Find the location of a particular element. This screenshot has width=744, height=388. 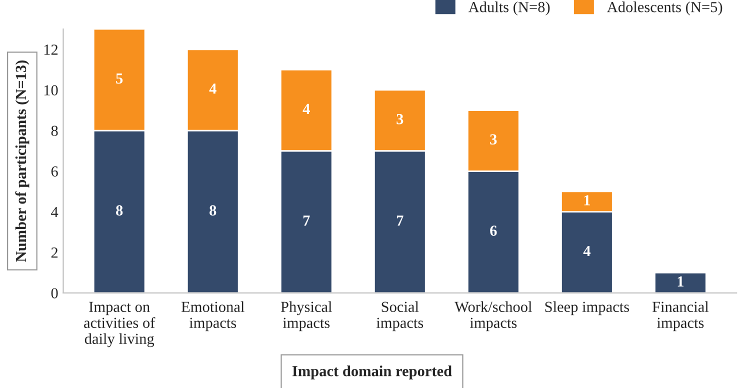

y-axis-title: Number of participants (N=13) is located at coordinates (22, 161).